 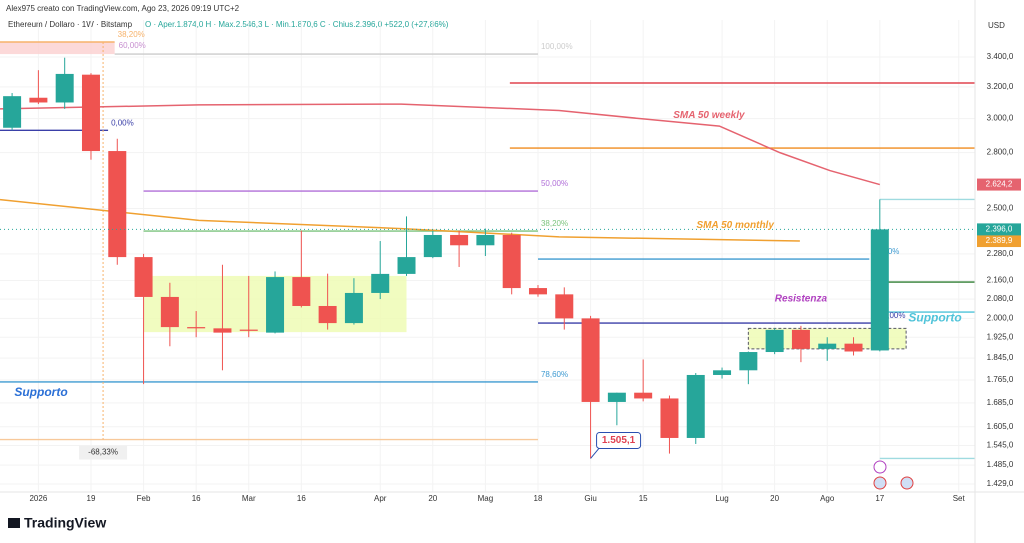 What do you see at coordinates (1000, 402) in the screenshot?
I see `y-tick-label: 1.685,0` at bounding box center [1000, 402].